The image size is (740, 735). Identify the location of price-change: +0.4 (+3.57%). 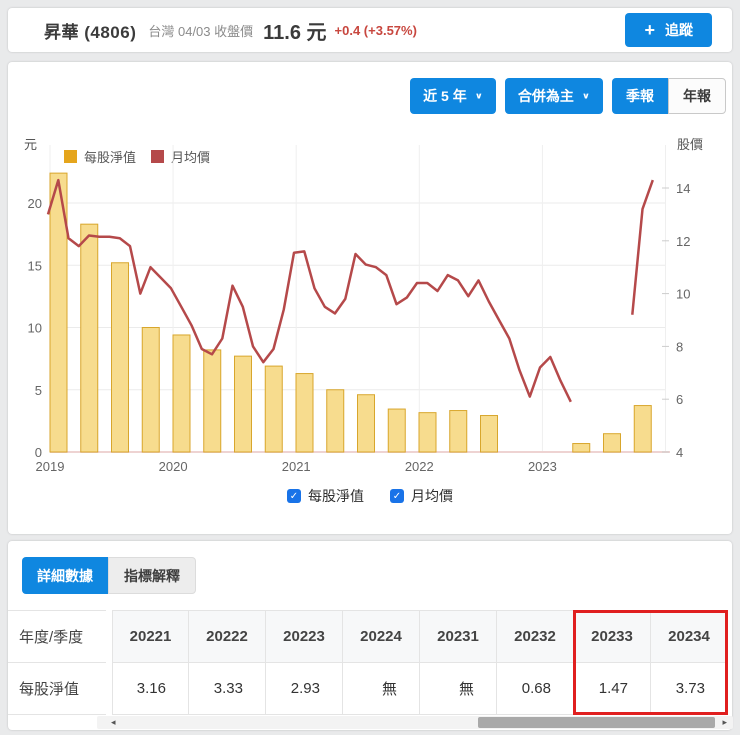
(375, 30).